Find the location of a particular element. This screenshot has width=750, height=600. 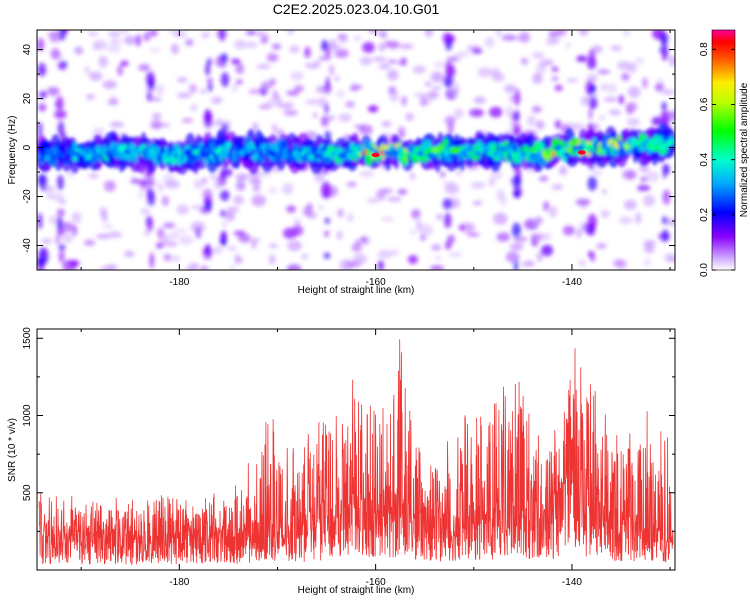

snr-y-tick-label: 500 is located at coordinates (27, 492).